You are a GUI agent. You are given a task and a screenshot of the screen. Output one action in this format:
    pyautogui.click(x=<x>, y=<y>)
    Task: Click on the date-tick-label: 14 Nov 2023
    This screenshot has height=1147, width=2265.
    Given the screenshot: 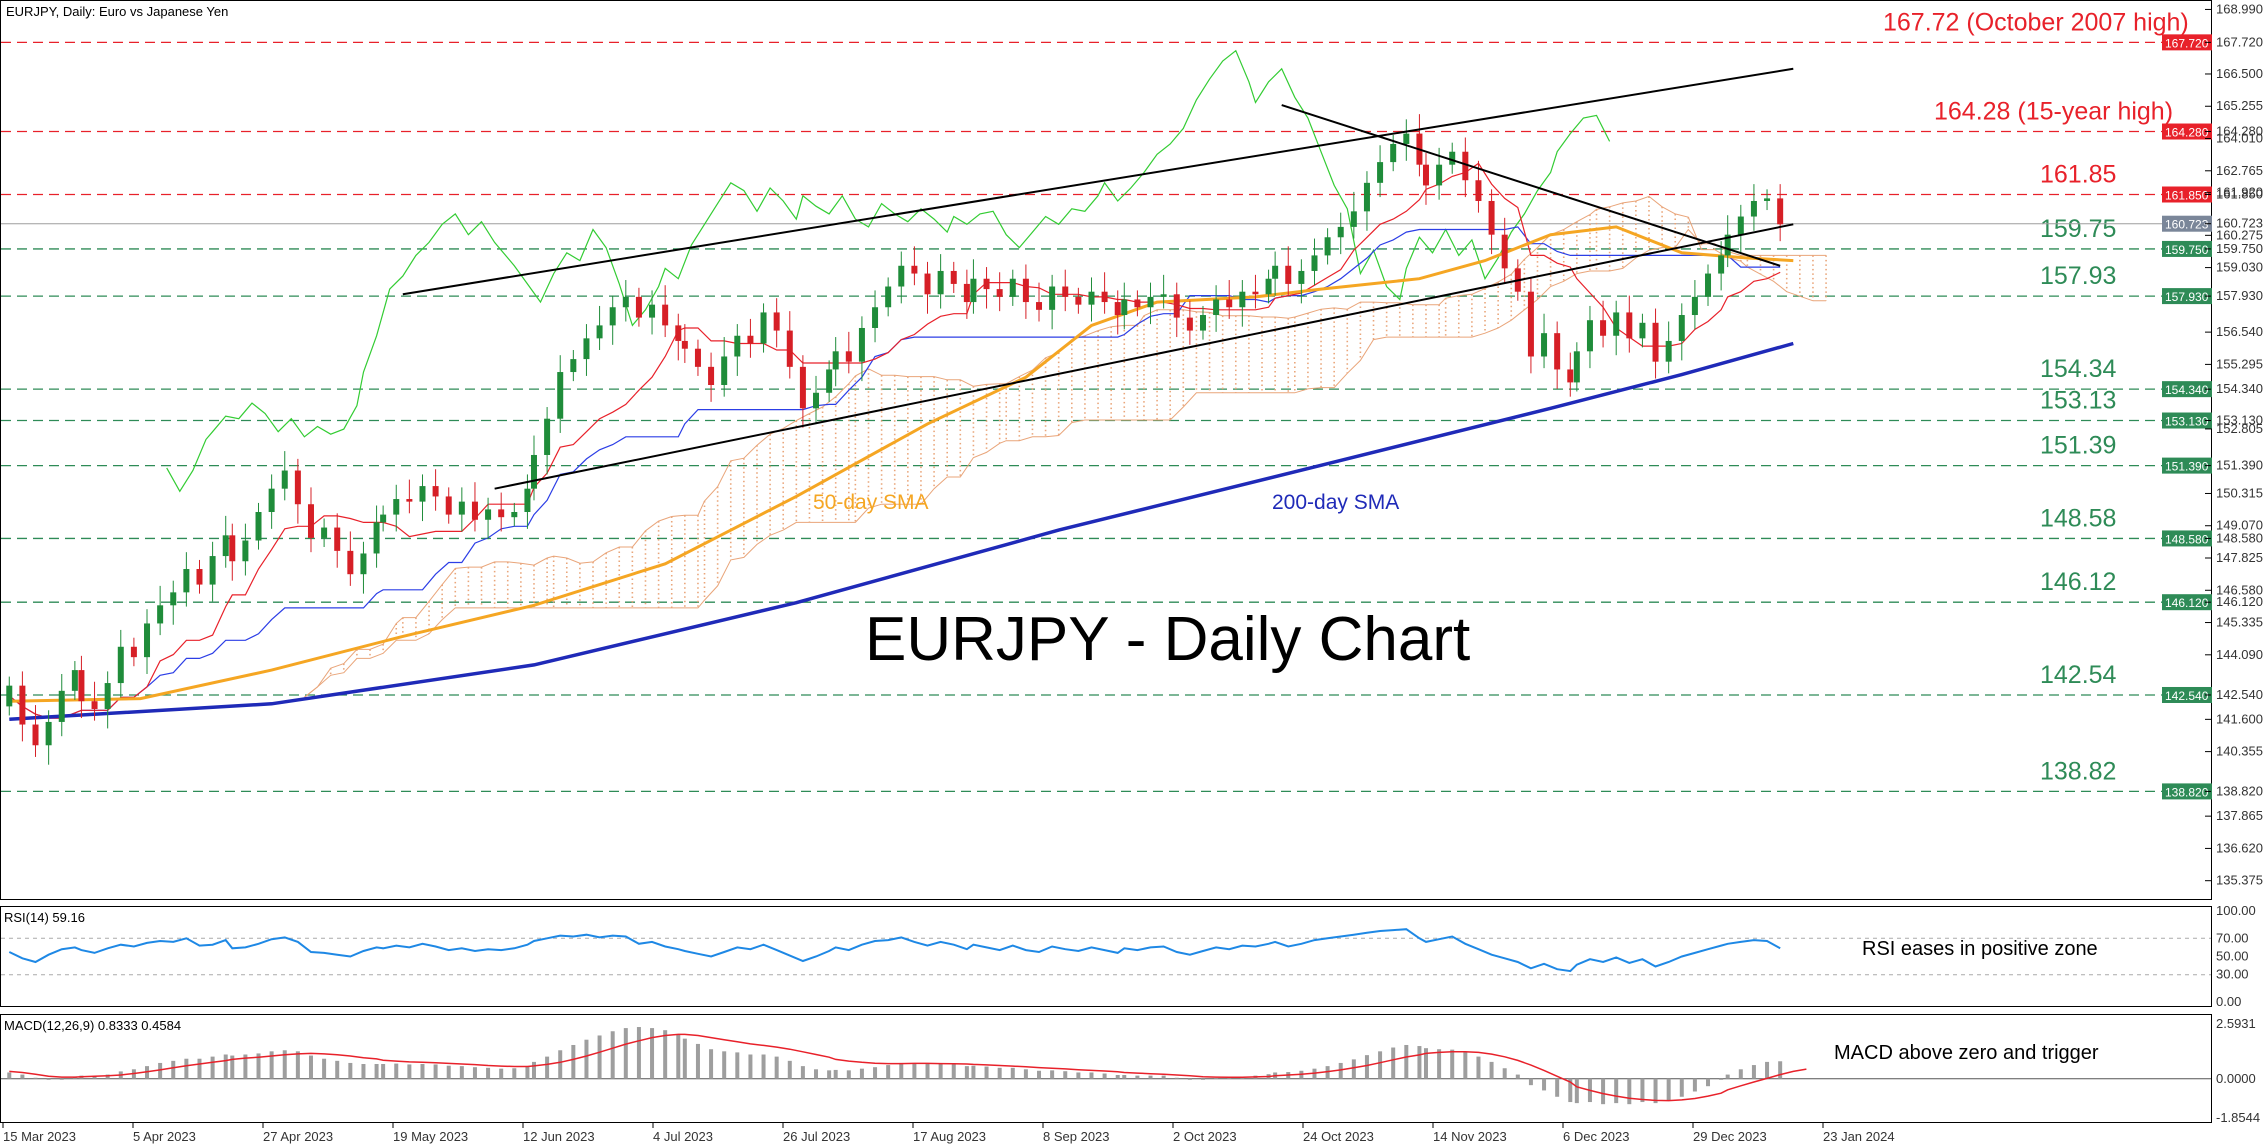 What is the action you would take?
    pyautogui.click(x=1470, y=1136)
    